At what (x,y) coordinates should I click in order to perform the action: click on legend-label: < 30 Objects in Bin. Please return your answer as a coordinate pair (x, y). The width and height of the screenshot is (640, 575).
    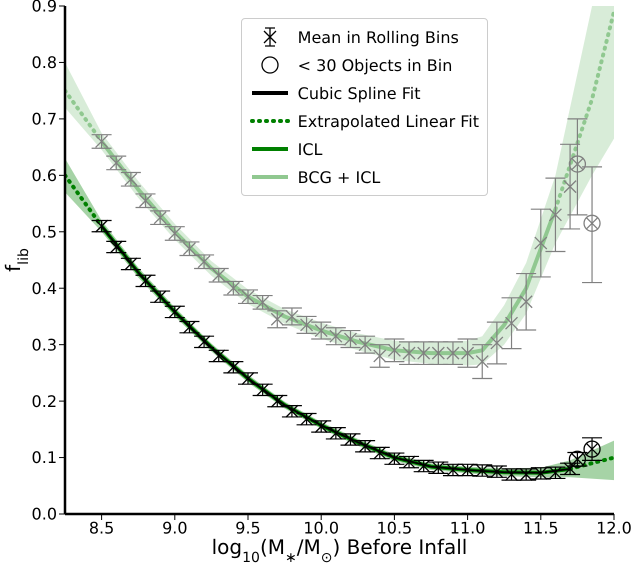
    Looking at the image, I should click on (375, 65).